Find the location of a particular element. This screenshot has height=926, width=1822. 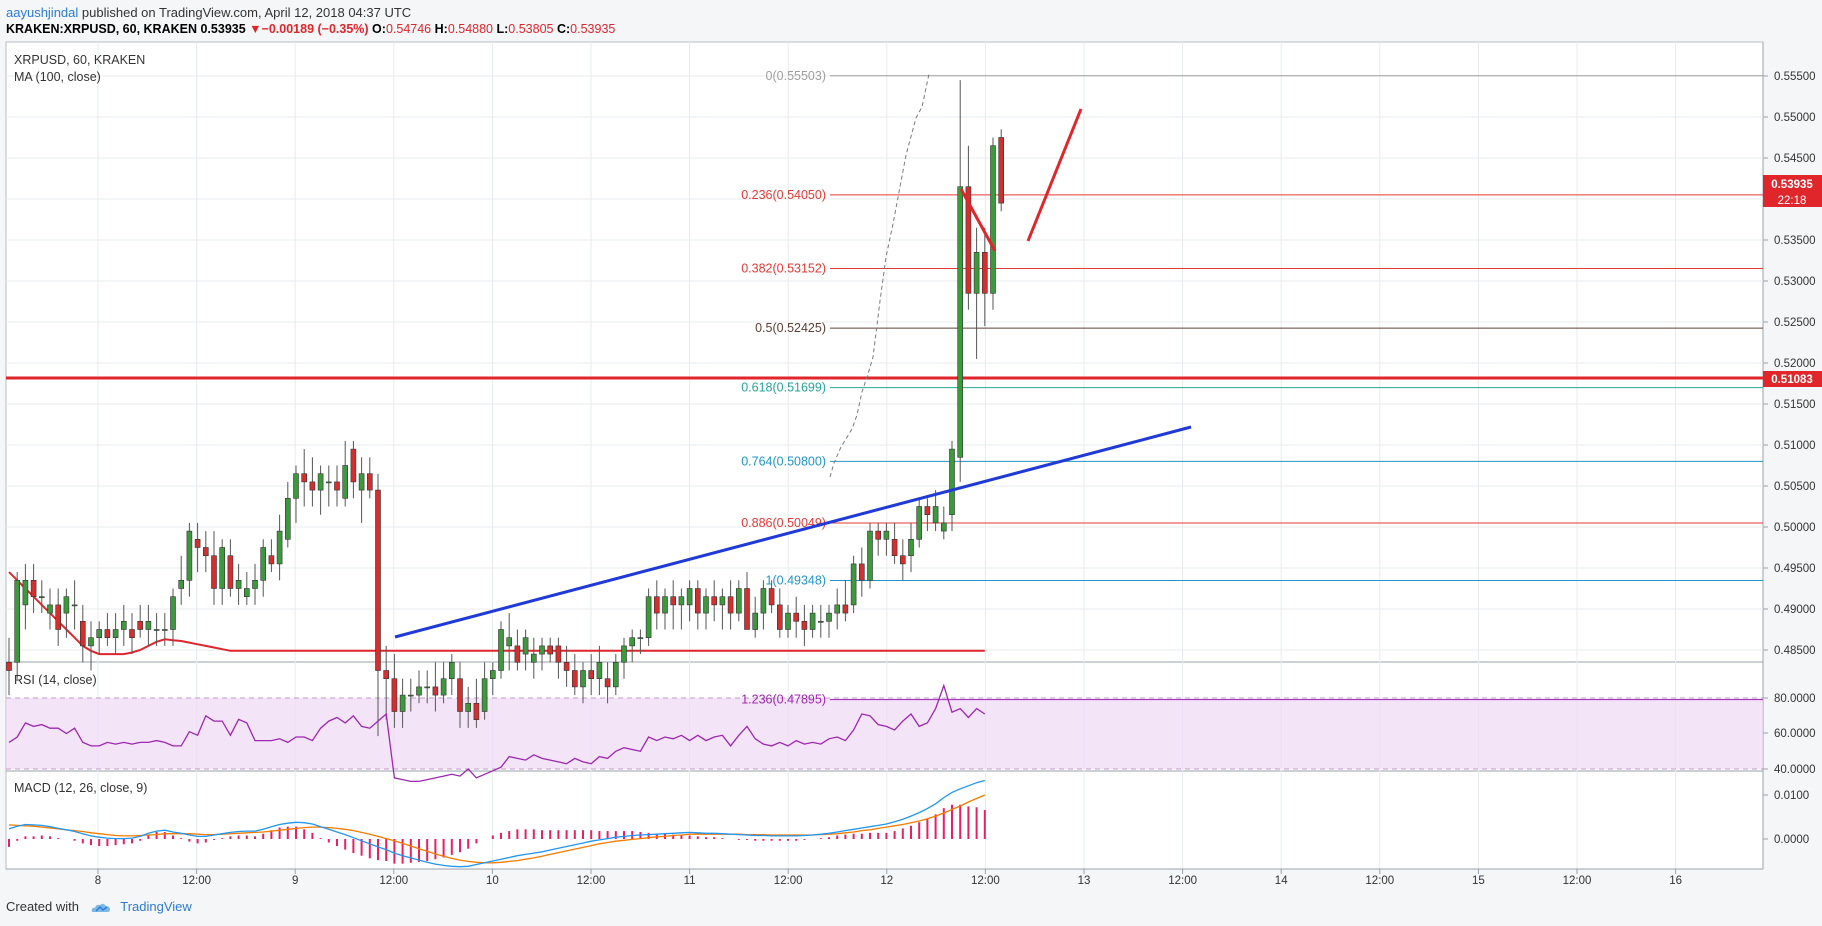

price-tick-label: 0.50000 is located at coordinates (1795, 528).